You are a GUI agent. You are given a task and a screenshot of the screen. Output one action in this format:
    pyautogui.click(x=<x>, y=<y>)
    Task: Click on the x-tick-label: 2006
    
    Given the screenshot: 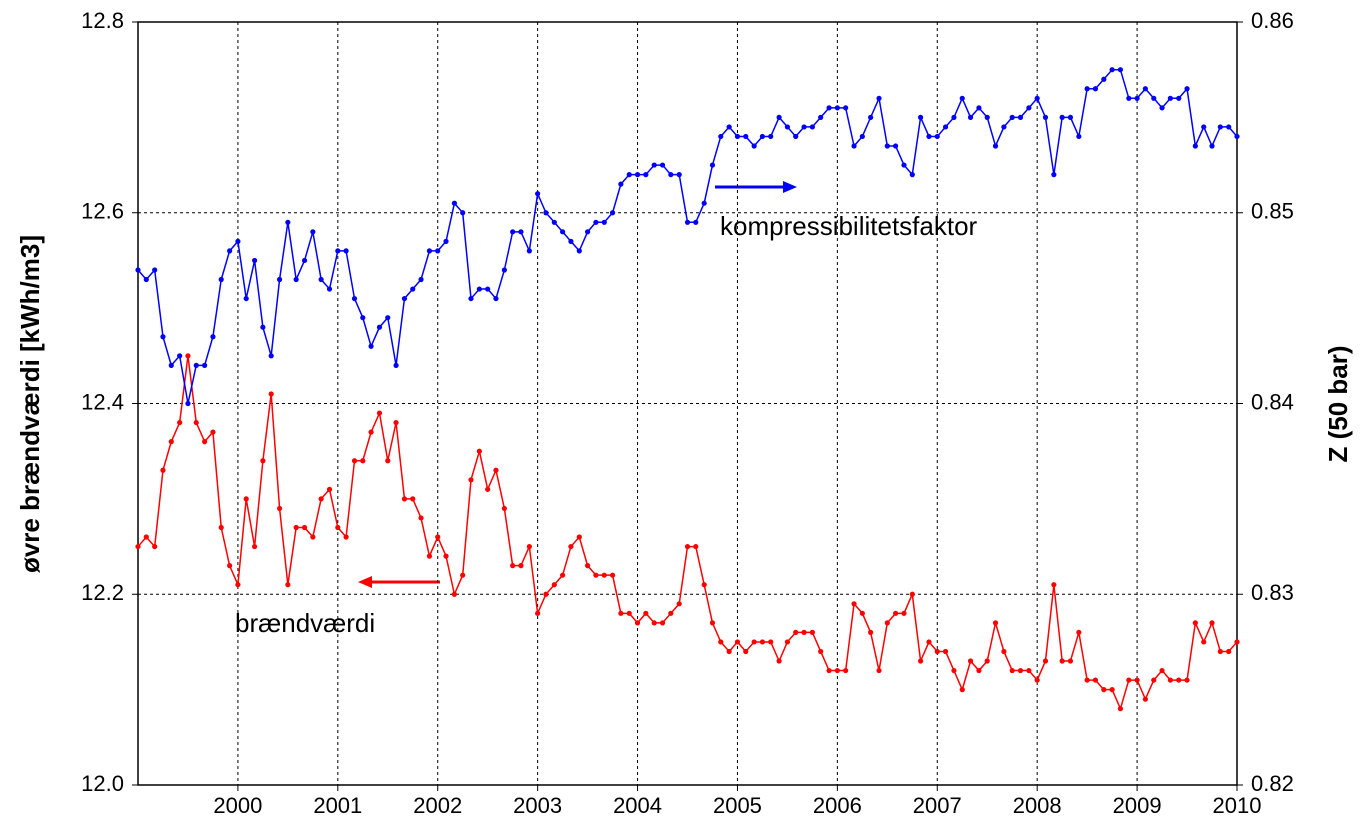 What is the action you would take?
    pyautogui.click(x=837, y=805)
    